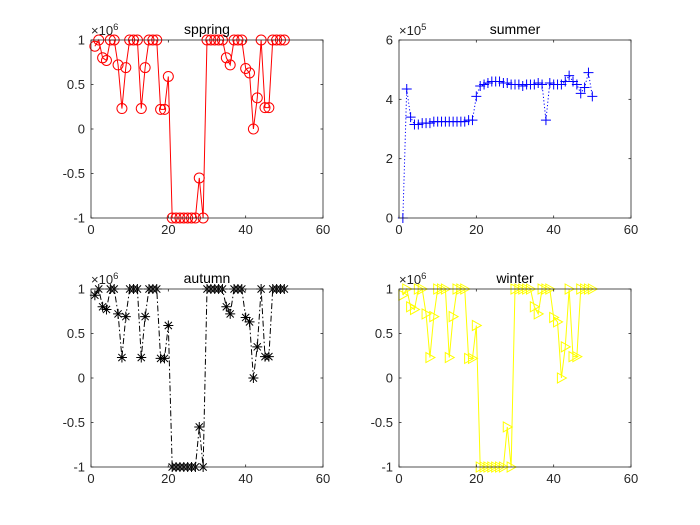  What do you see at coordinates (412, 30) in the screenshot?
I see `axis-exponent: ×10⁵` at bounding box center [412, 30].